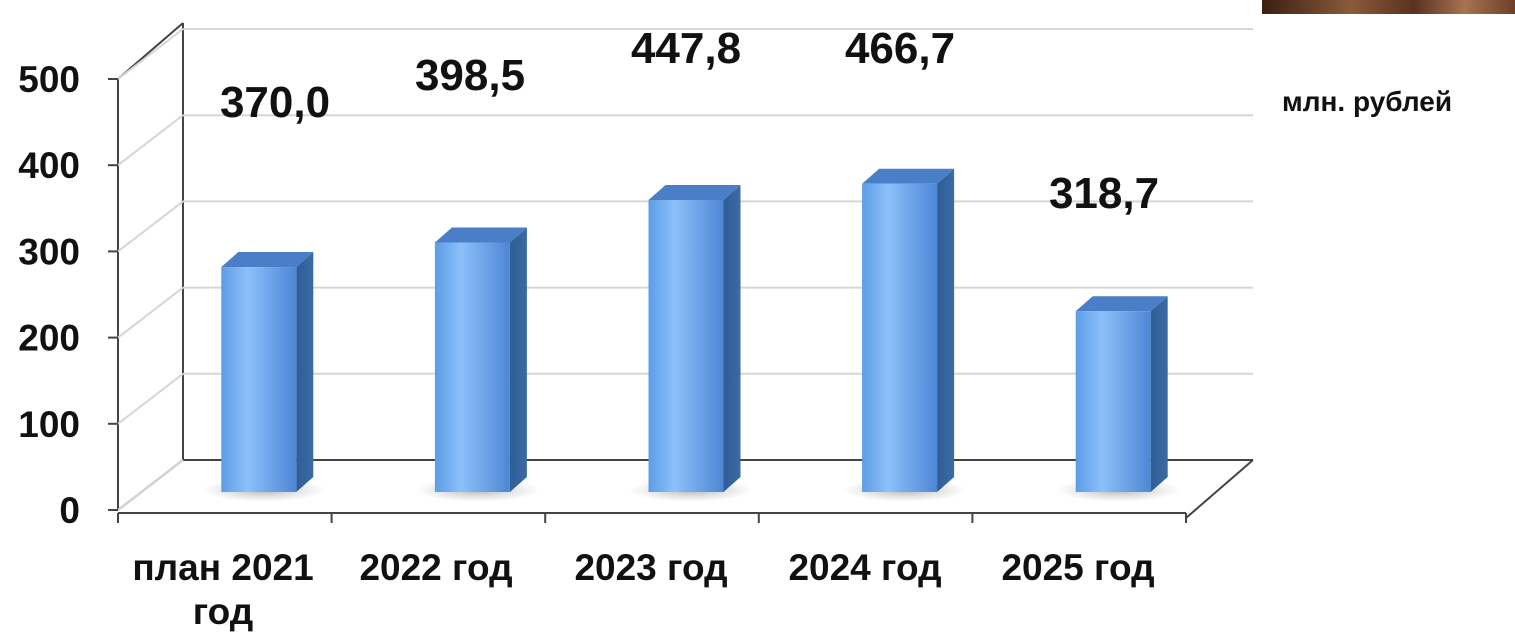  I want to click on category-label: план 2021, so click(222, 567).